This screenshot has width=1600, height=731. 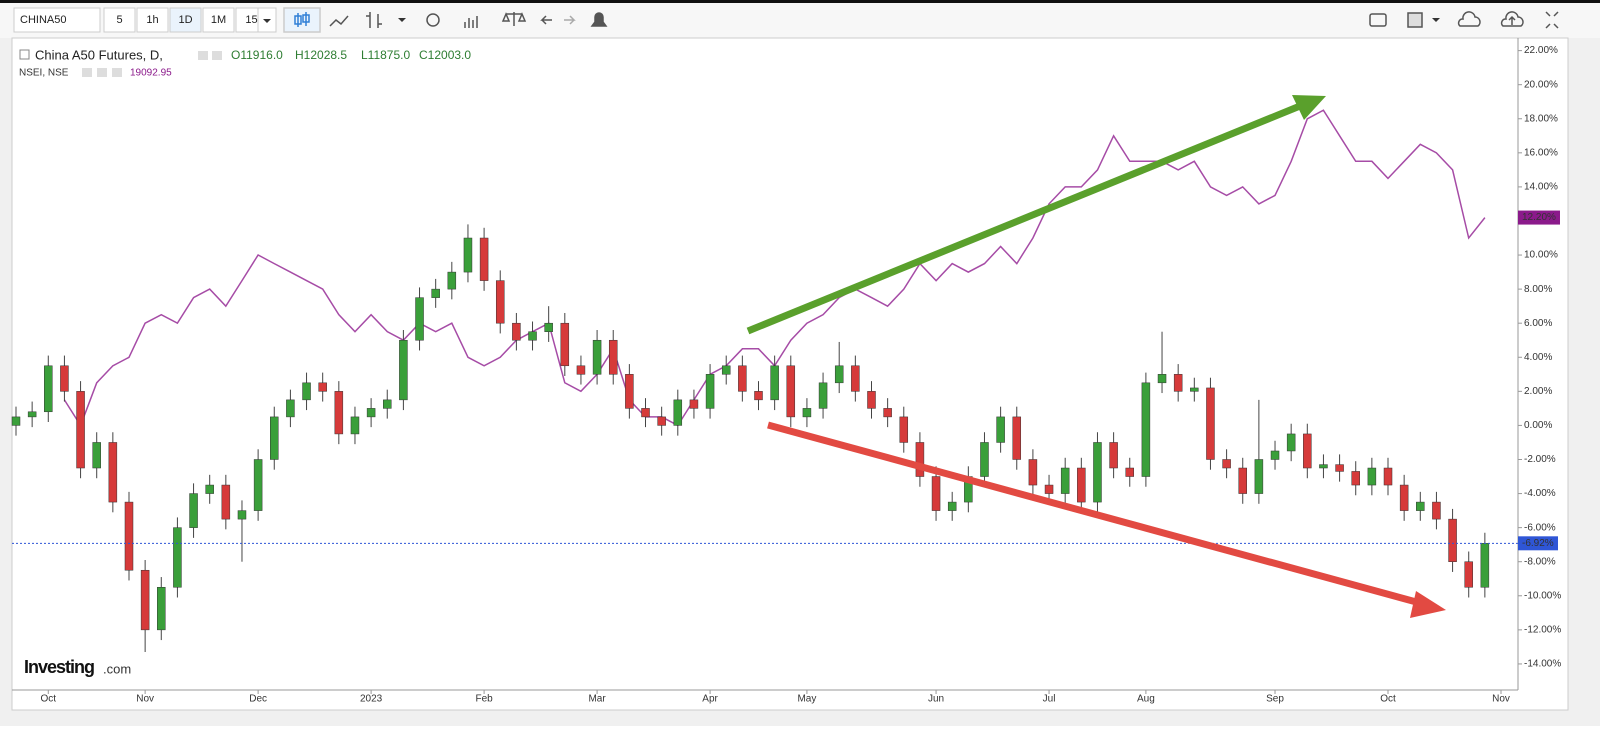 I want to click on series-title: China A50 Futures, D,, so click(x=99, y=54).